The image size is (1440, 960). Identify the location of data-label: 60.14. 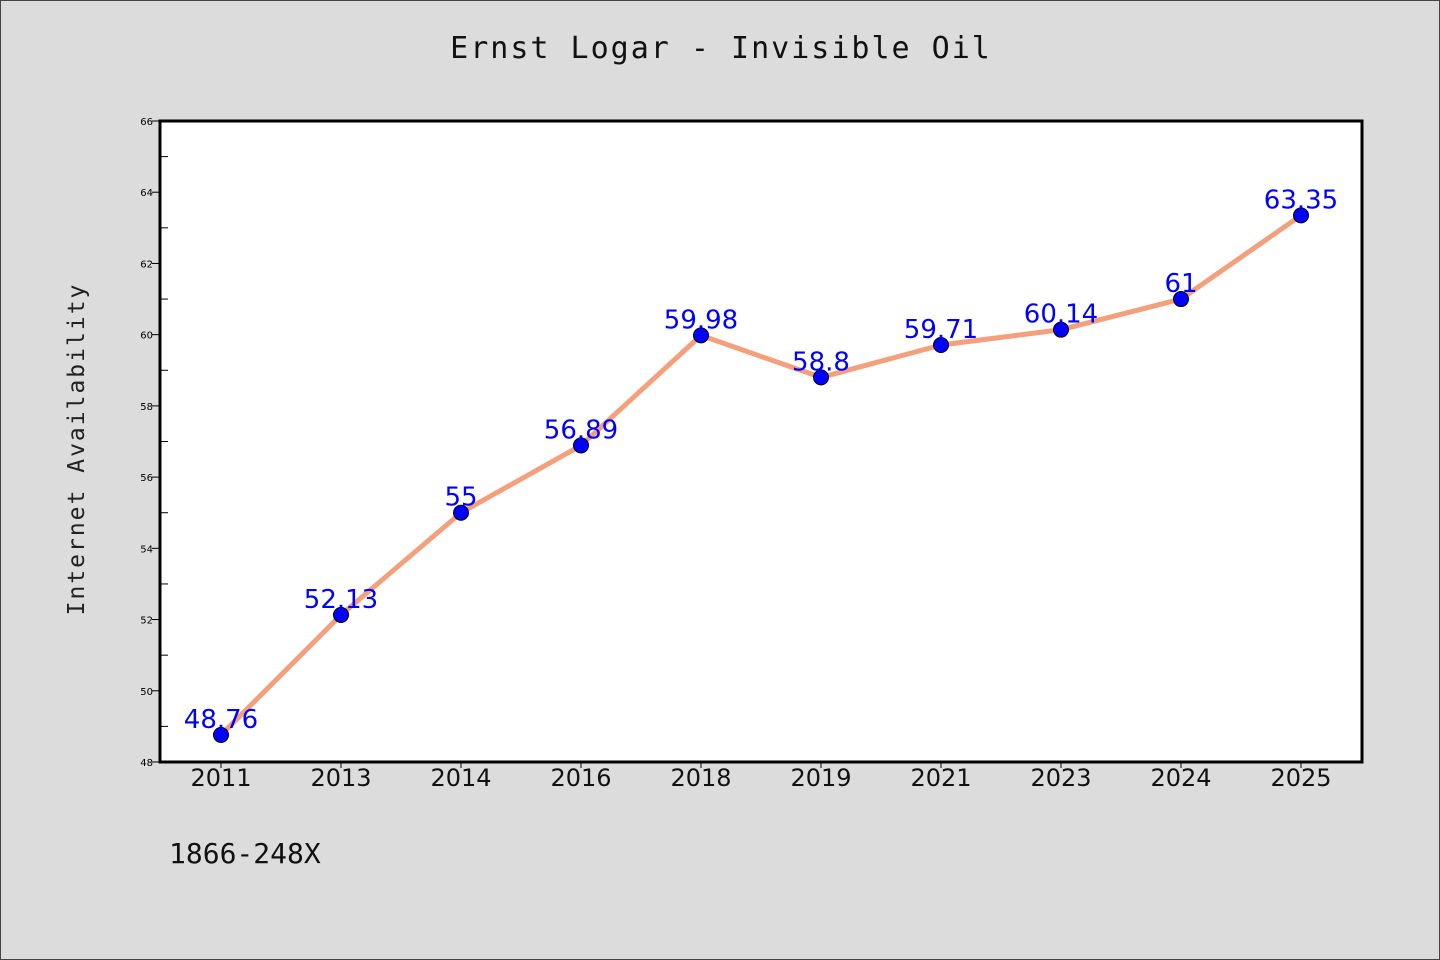
(1061, 315).